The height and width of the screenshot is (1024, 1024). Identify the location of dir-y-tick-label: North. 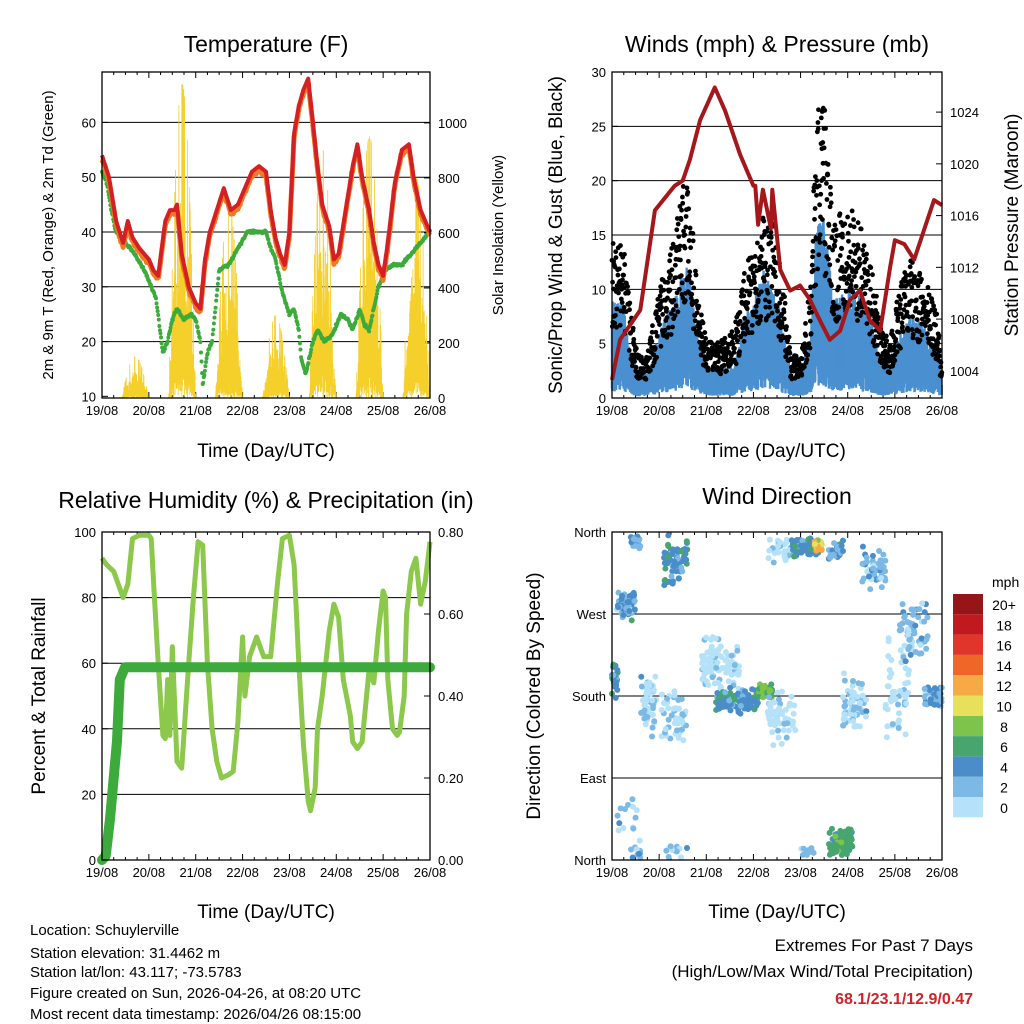
(590, 532).